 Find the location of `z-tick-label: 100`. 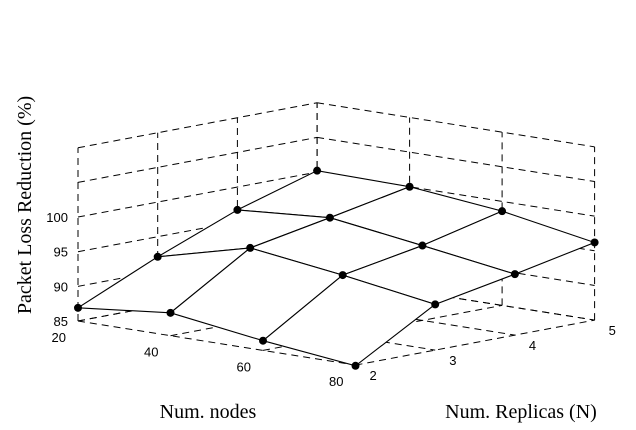

z-tick-label: 100 is located at coordinates (57, 217).